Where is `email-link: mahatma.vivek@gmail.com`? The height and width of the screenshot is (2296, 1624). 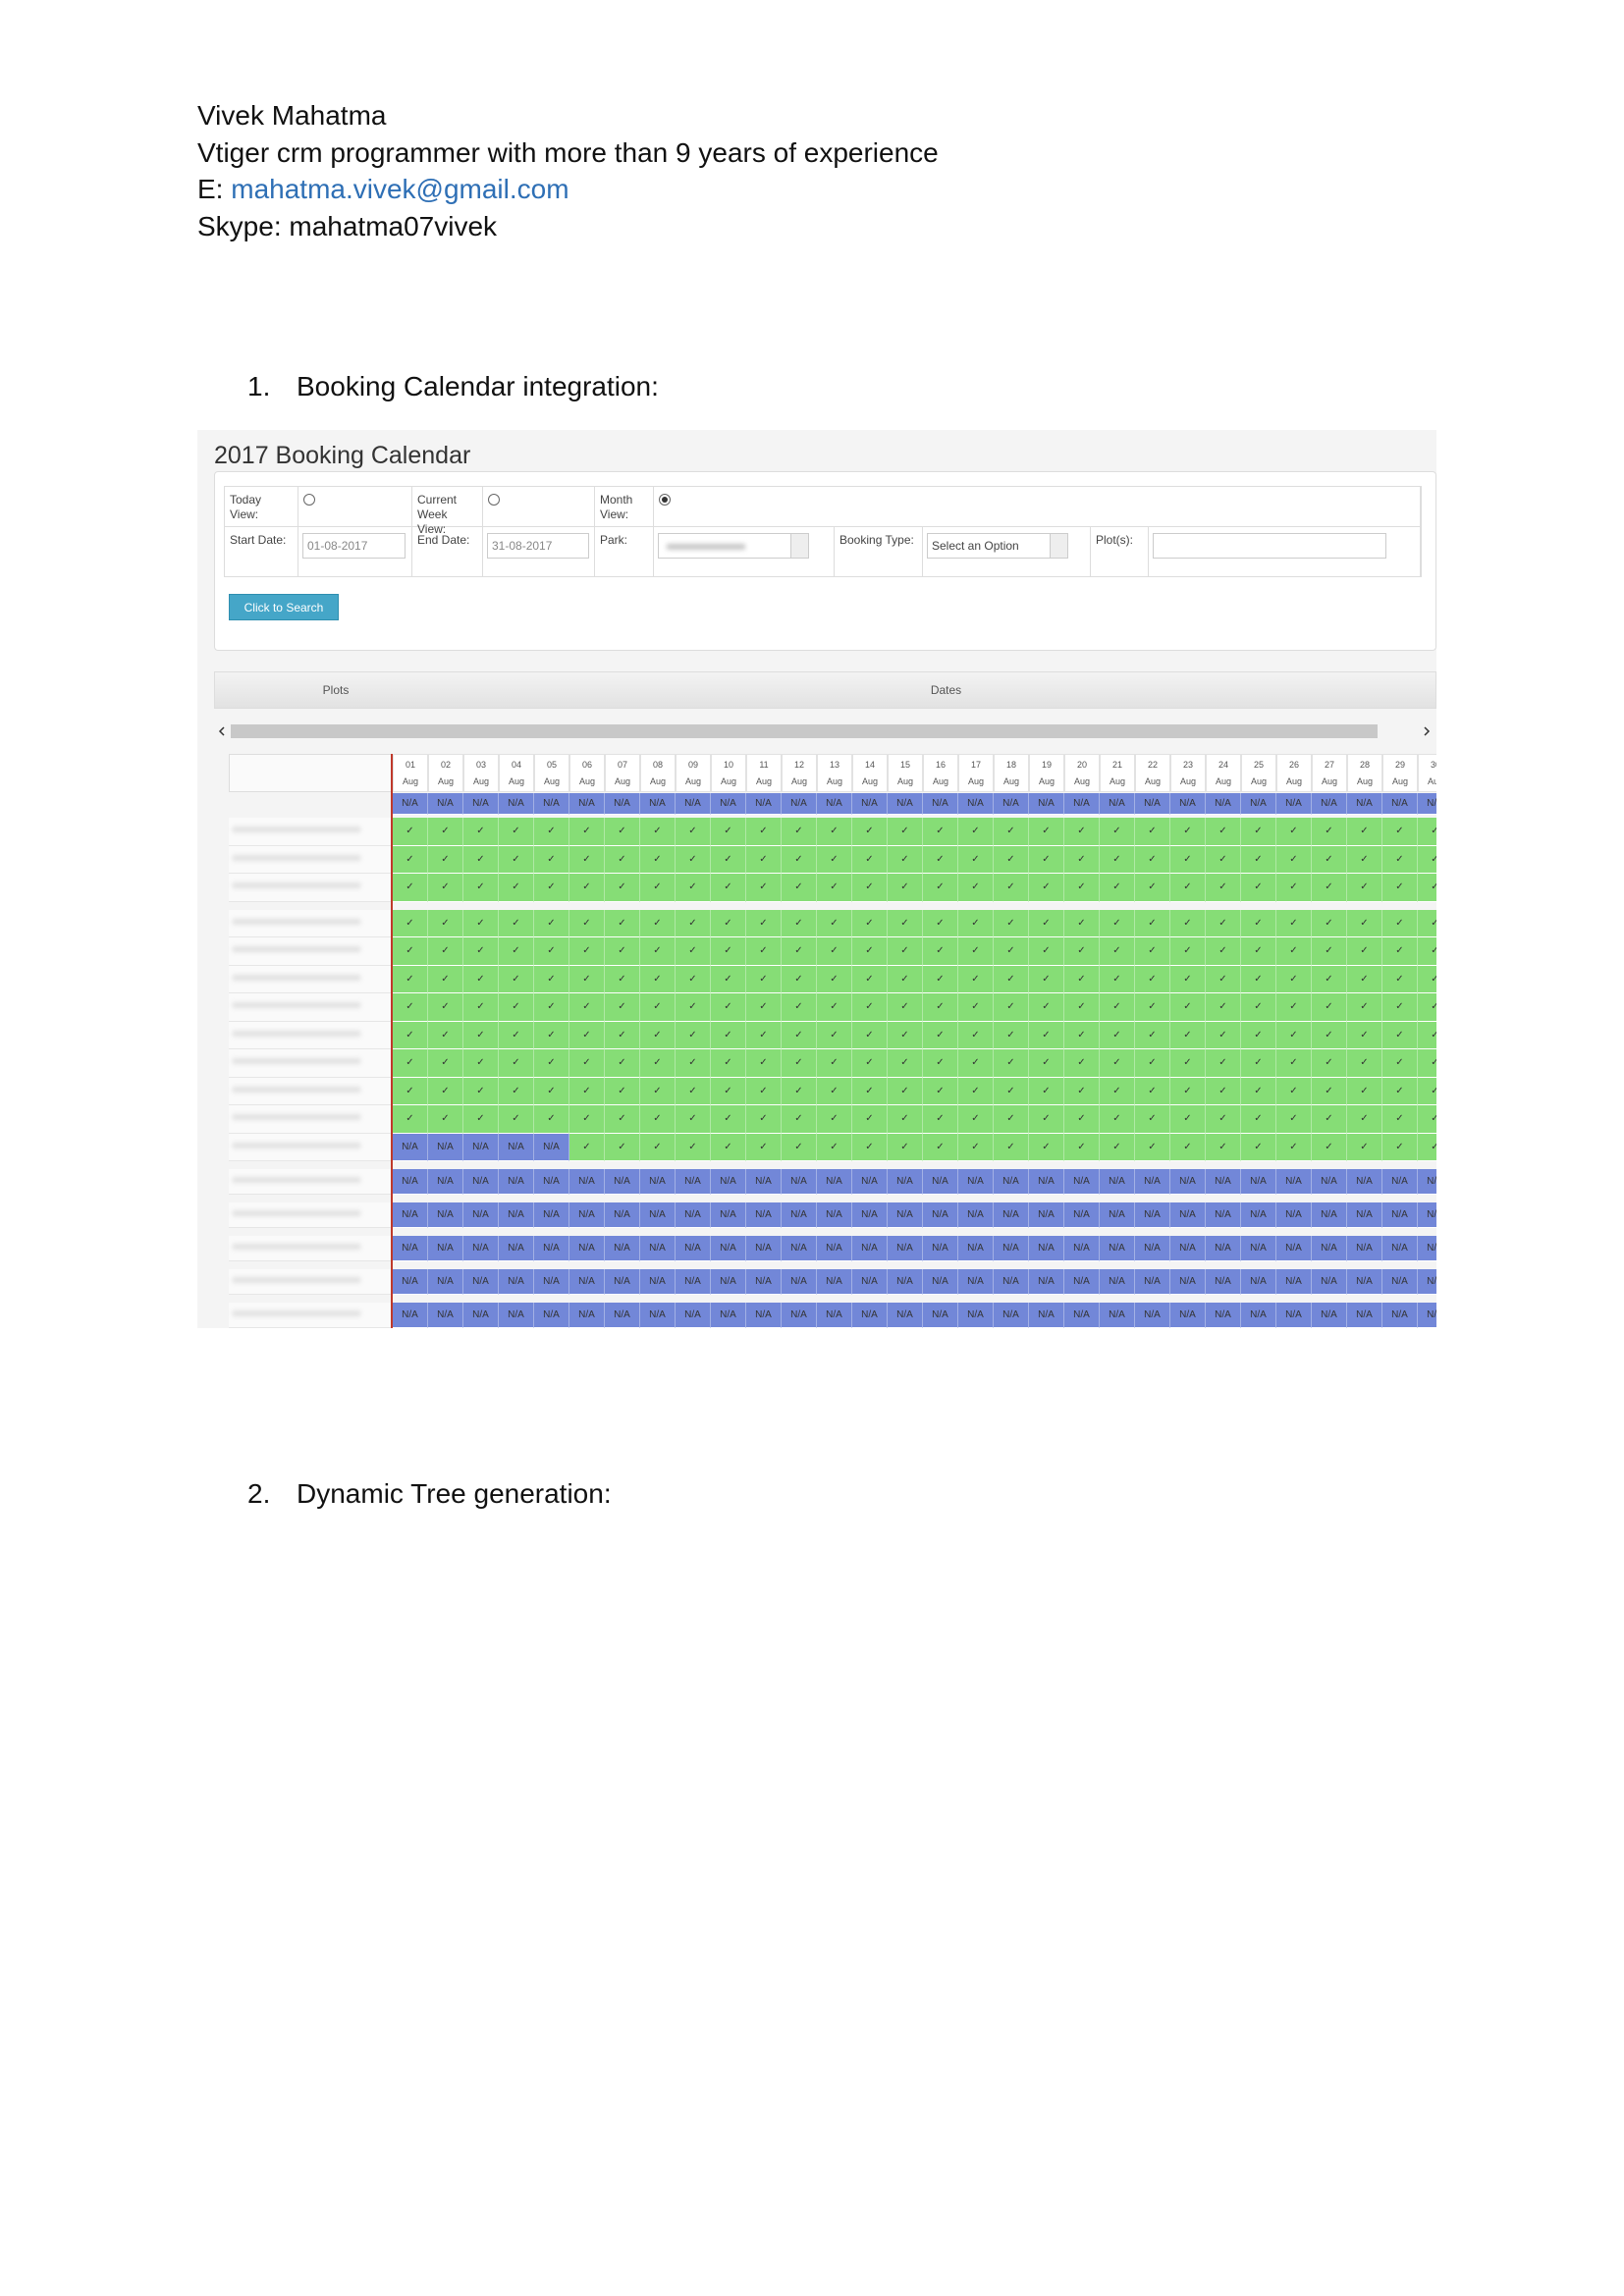
email-link: mahatma.vivek@gmail.com is located at coordinates (400, 189).